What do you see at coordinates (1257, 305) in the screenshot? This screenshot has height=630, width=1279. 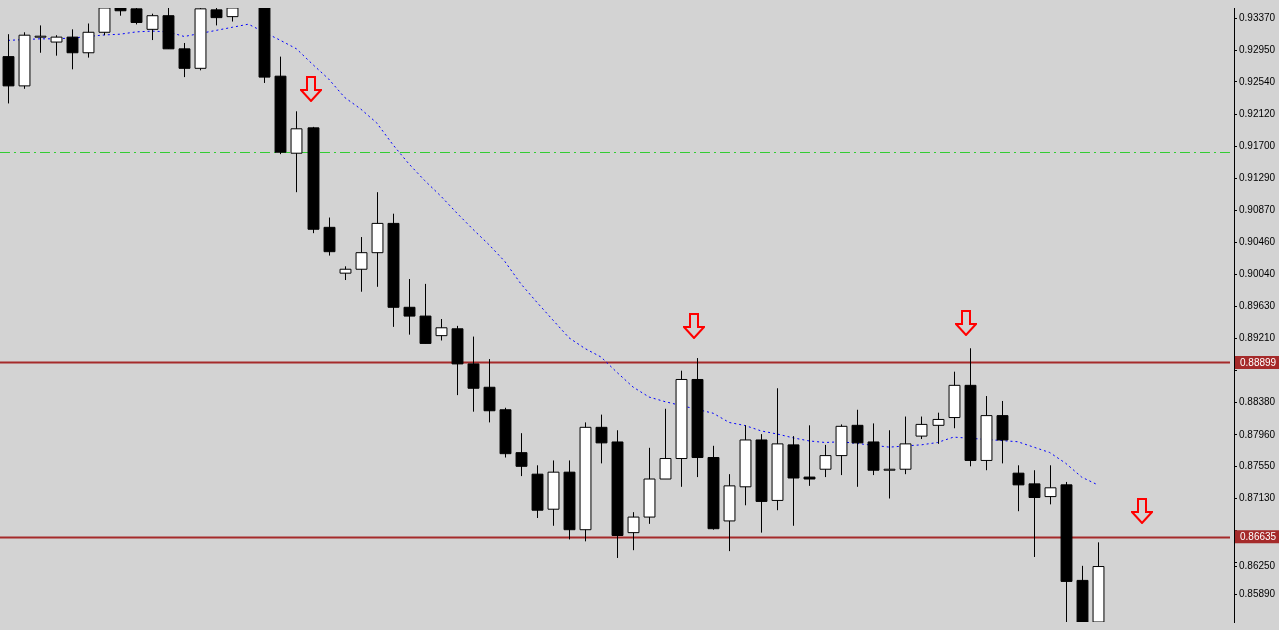 I see `y-tick-label: 0.89630` at bounding box center [1257, 305].